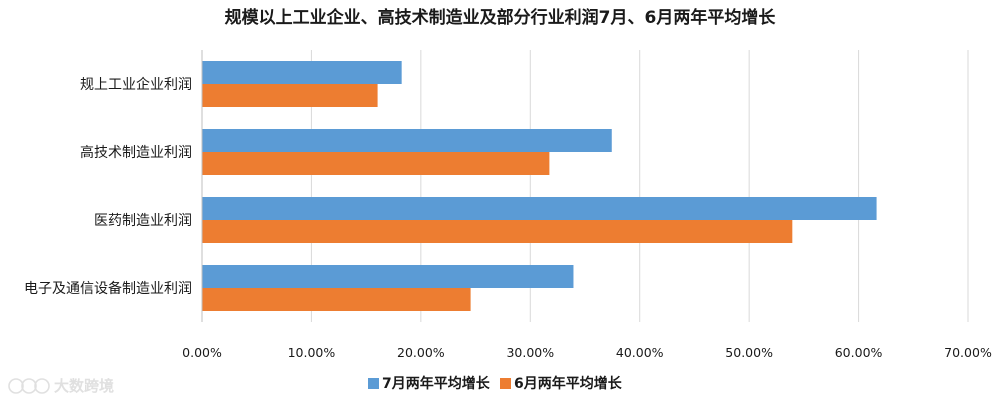 The height and width of the screenshot is (411, 1000). Describe the element at coordinates (568, 383) in the screenshot. I see `legend-label: 6月两年平均增长` at that location.